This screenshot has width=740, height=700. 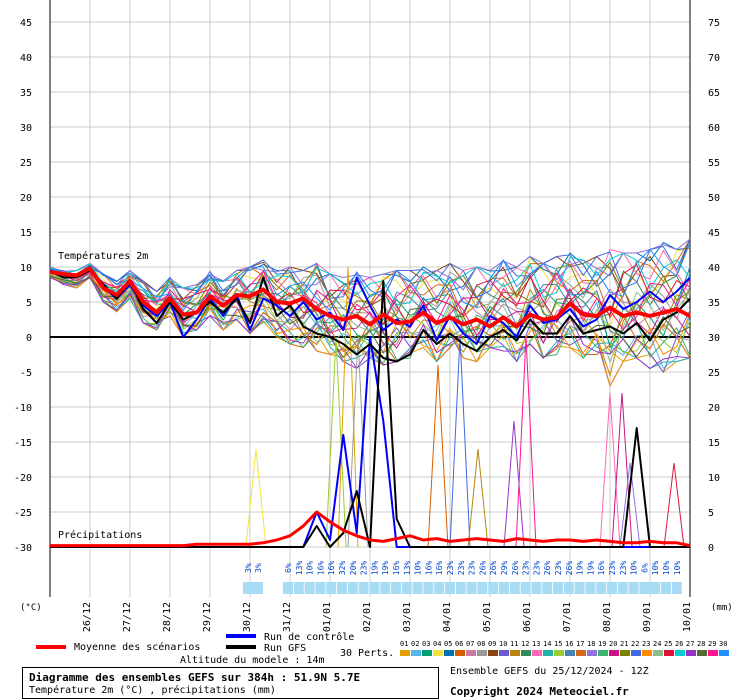 What do you see at coordinates (26, 268) in the screenshot?
I see `left-tick-label: 10` at bounding box center [26, 268].